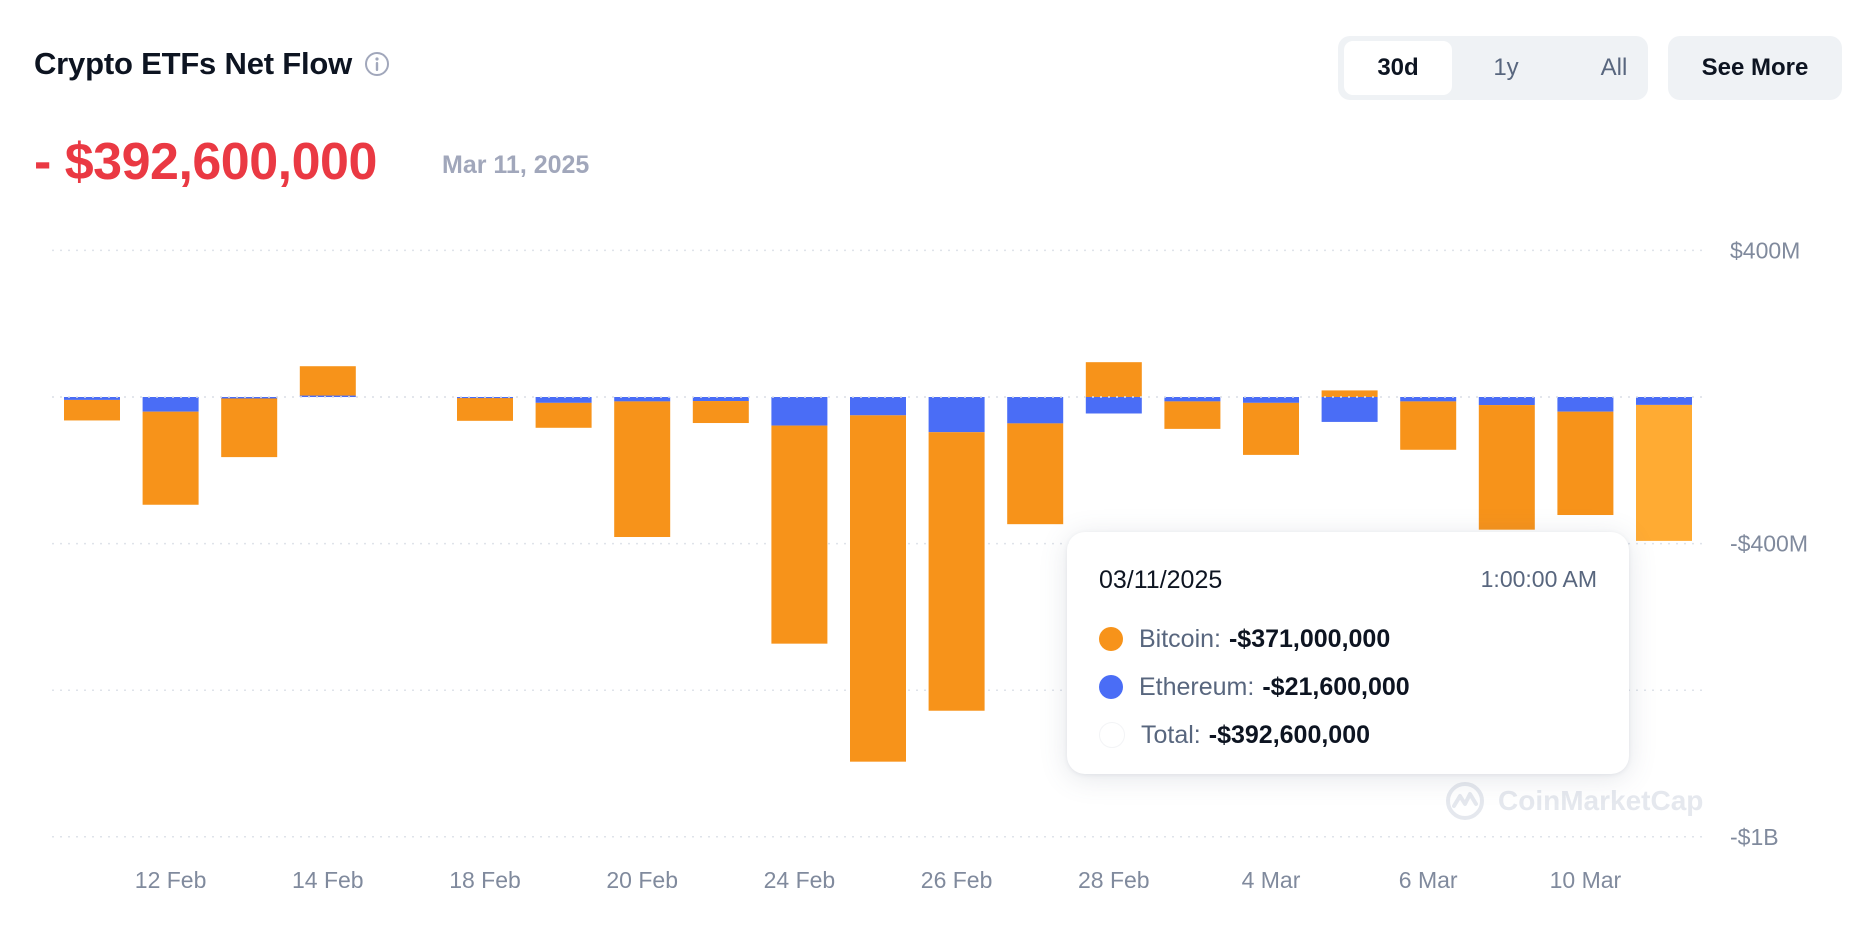  What do you see at coordinates (485, 880) in the screenshot?
I see `x-tick-label: 18 Feb` at bounding box center [485, 880].